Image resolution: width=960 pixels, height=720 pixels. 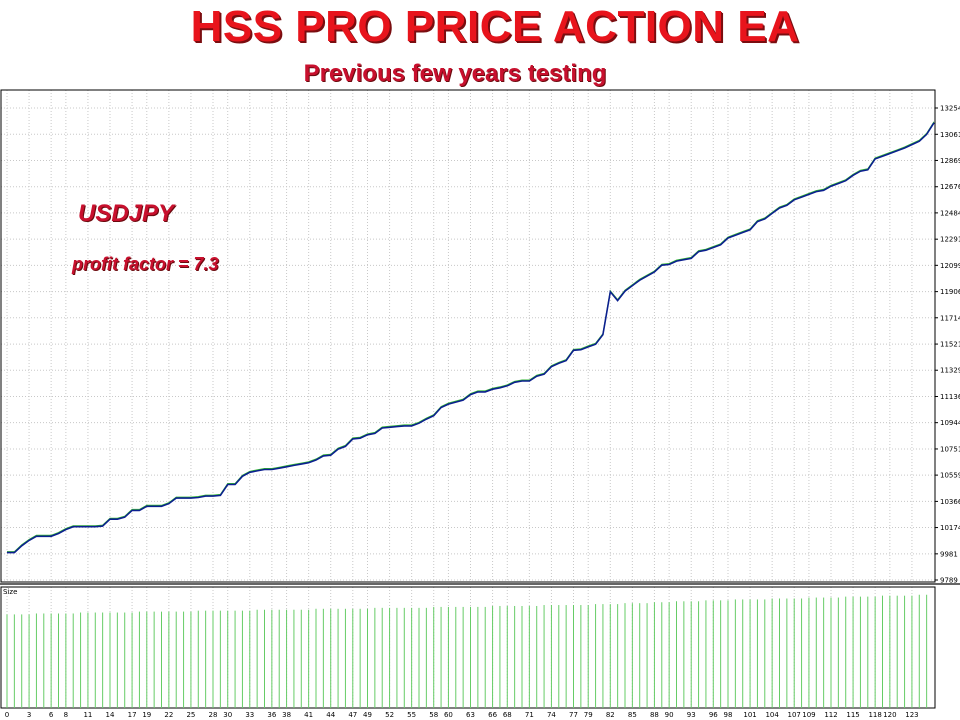 What do you see at coordinates (874, 715) in the screenshot?
I see `x-tick-label: 118` at bounding box center [874, 715].